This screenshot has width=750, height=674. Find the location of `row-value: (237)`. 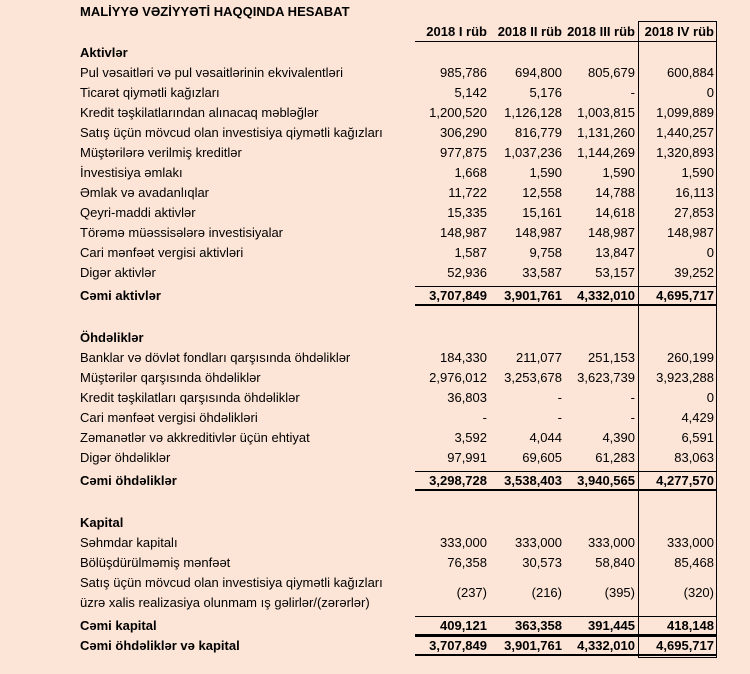

row-value: (237) is located at coordinates (471, 592).